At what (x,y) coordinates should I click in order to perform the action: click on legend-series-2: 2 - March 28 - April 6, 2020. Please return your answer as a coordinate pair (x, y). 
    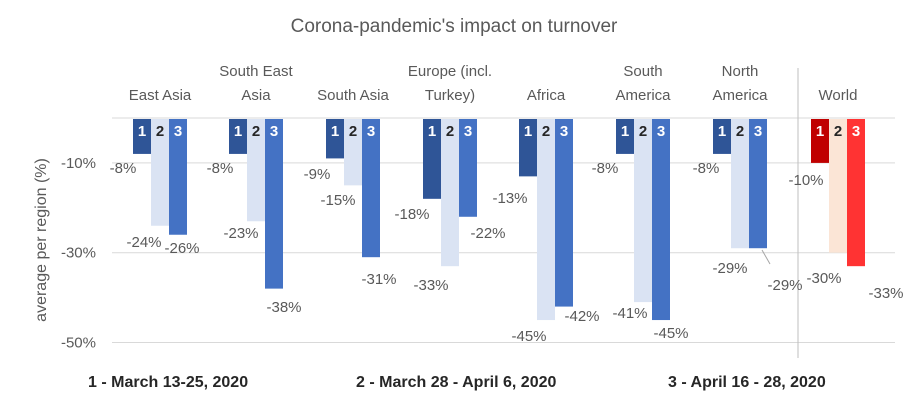
    Looking at the image, I should click on (456, 382).